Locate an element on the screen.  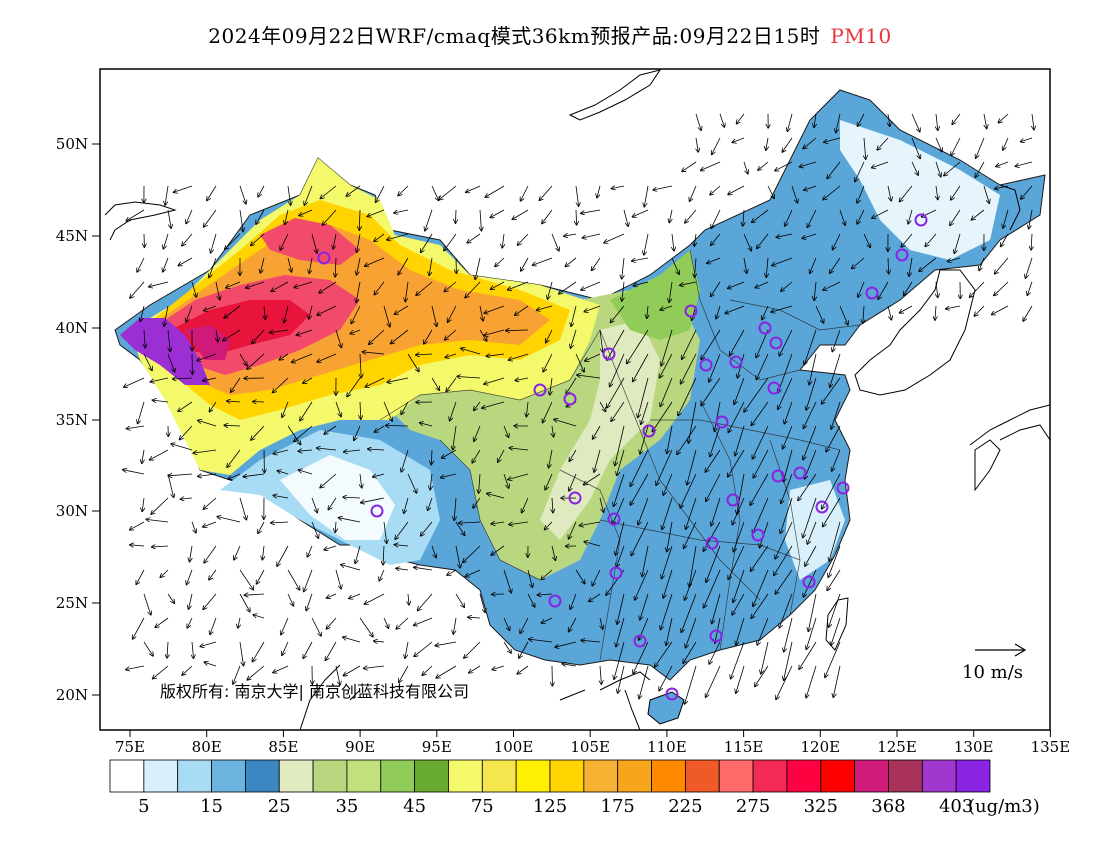
colorbar-tick-label: 175 is located at coordinates (618, 806).